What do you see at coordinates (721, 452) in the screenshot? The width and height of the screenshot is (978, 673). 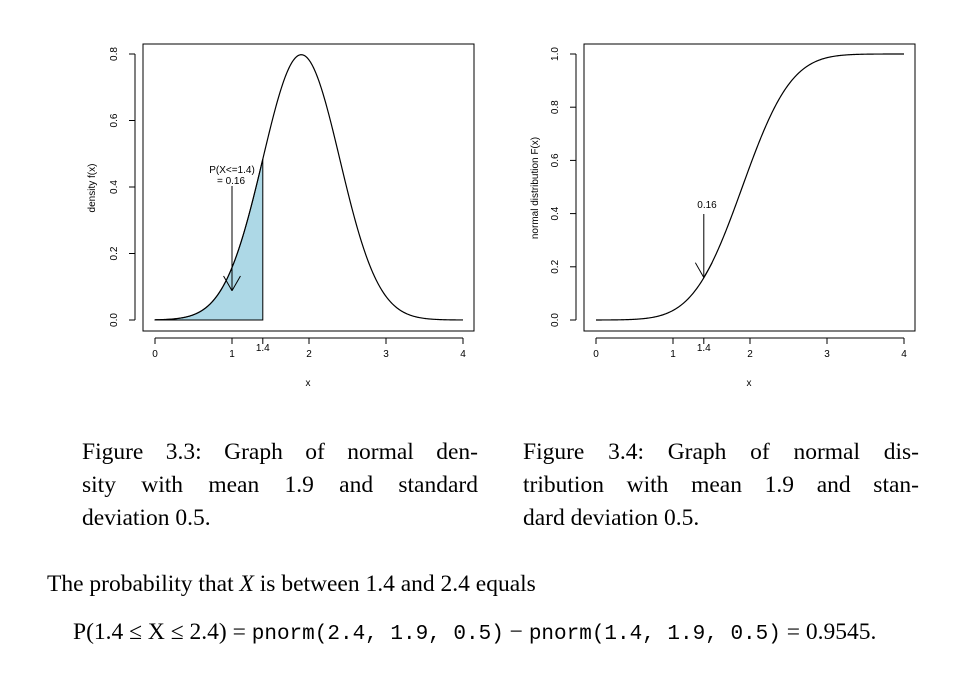 I see `caption-line: Figure 3.4: Graph of normal dis-` at bounding box center [721, 452].